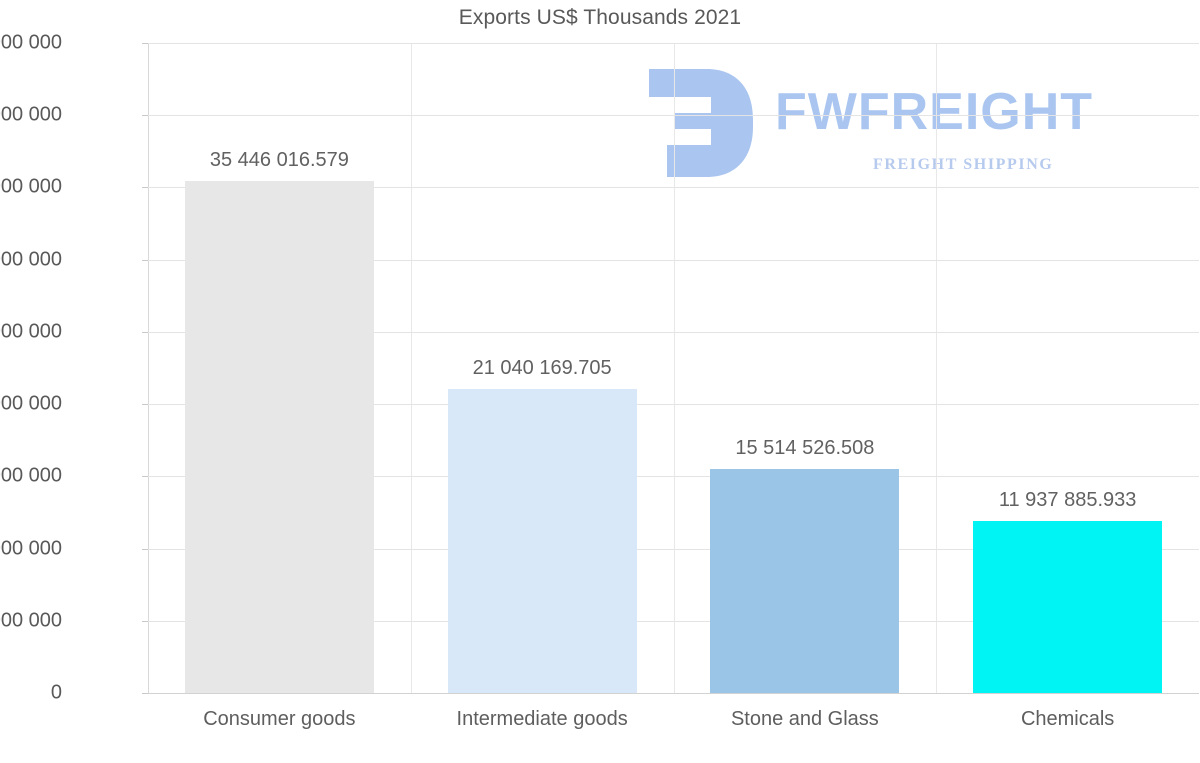 The height and width of the screenshot is (763, 1200). Describe the element at coordinates (279, 719) in the screenshot. I see `x-tick-label: Consumer goods` at that location.